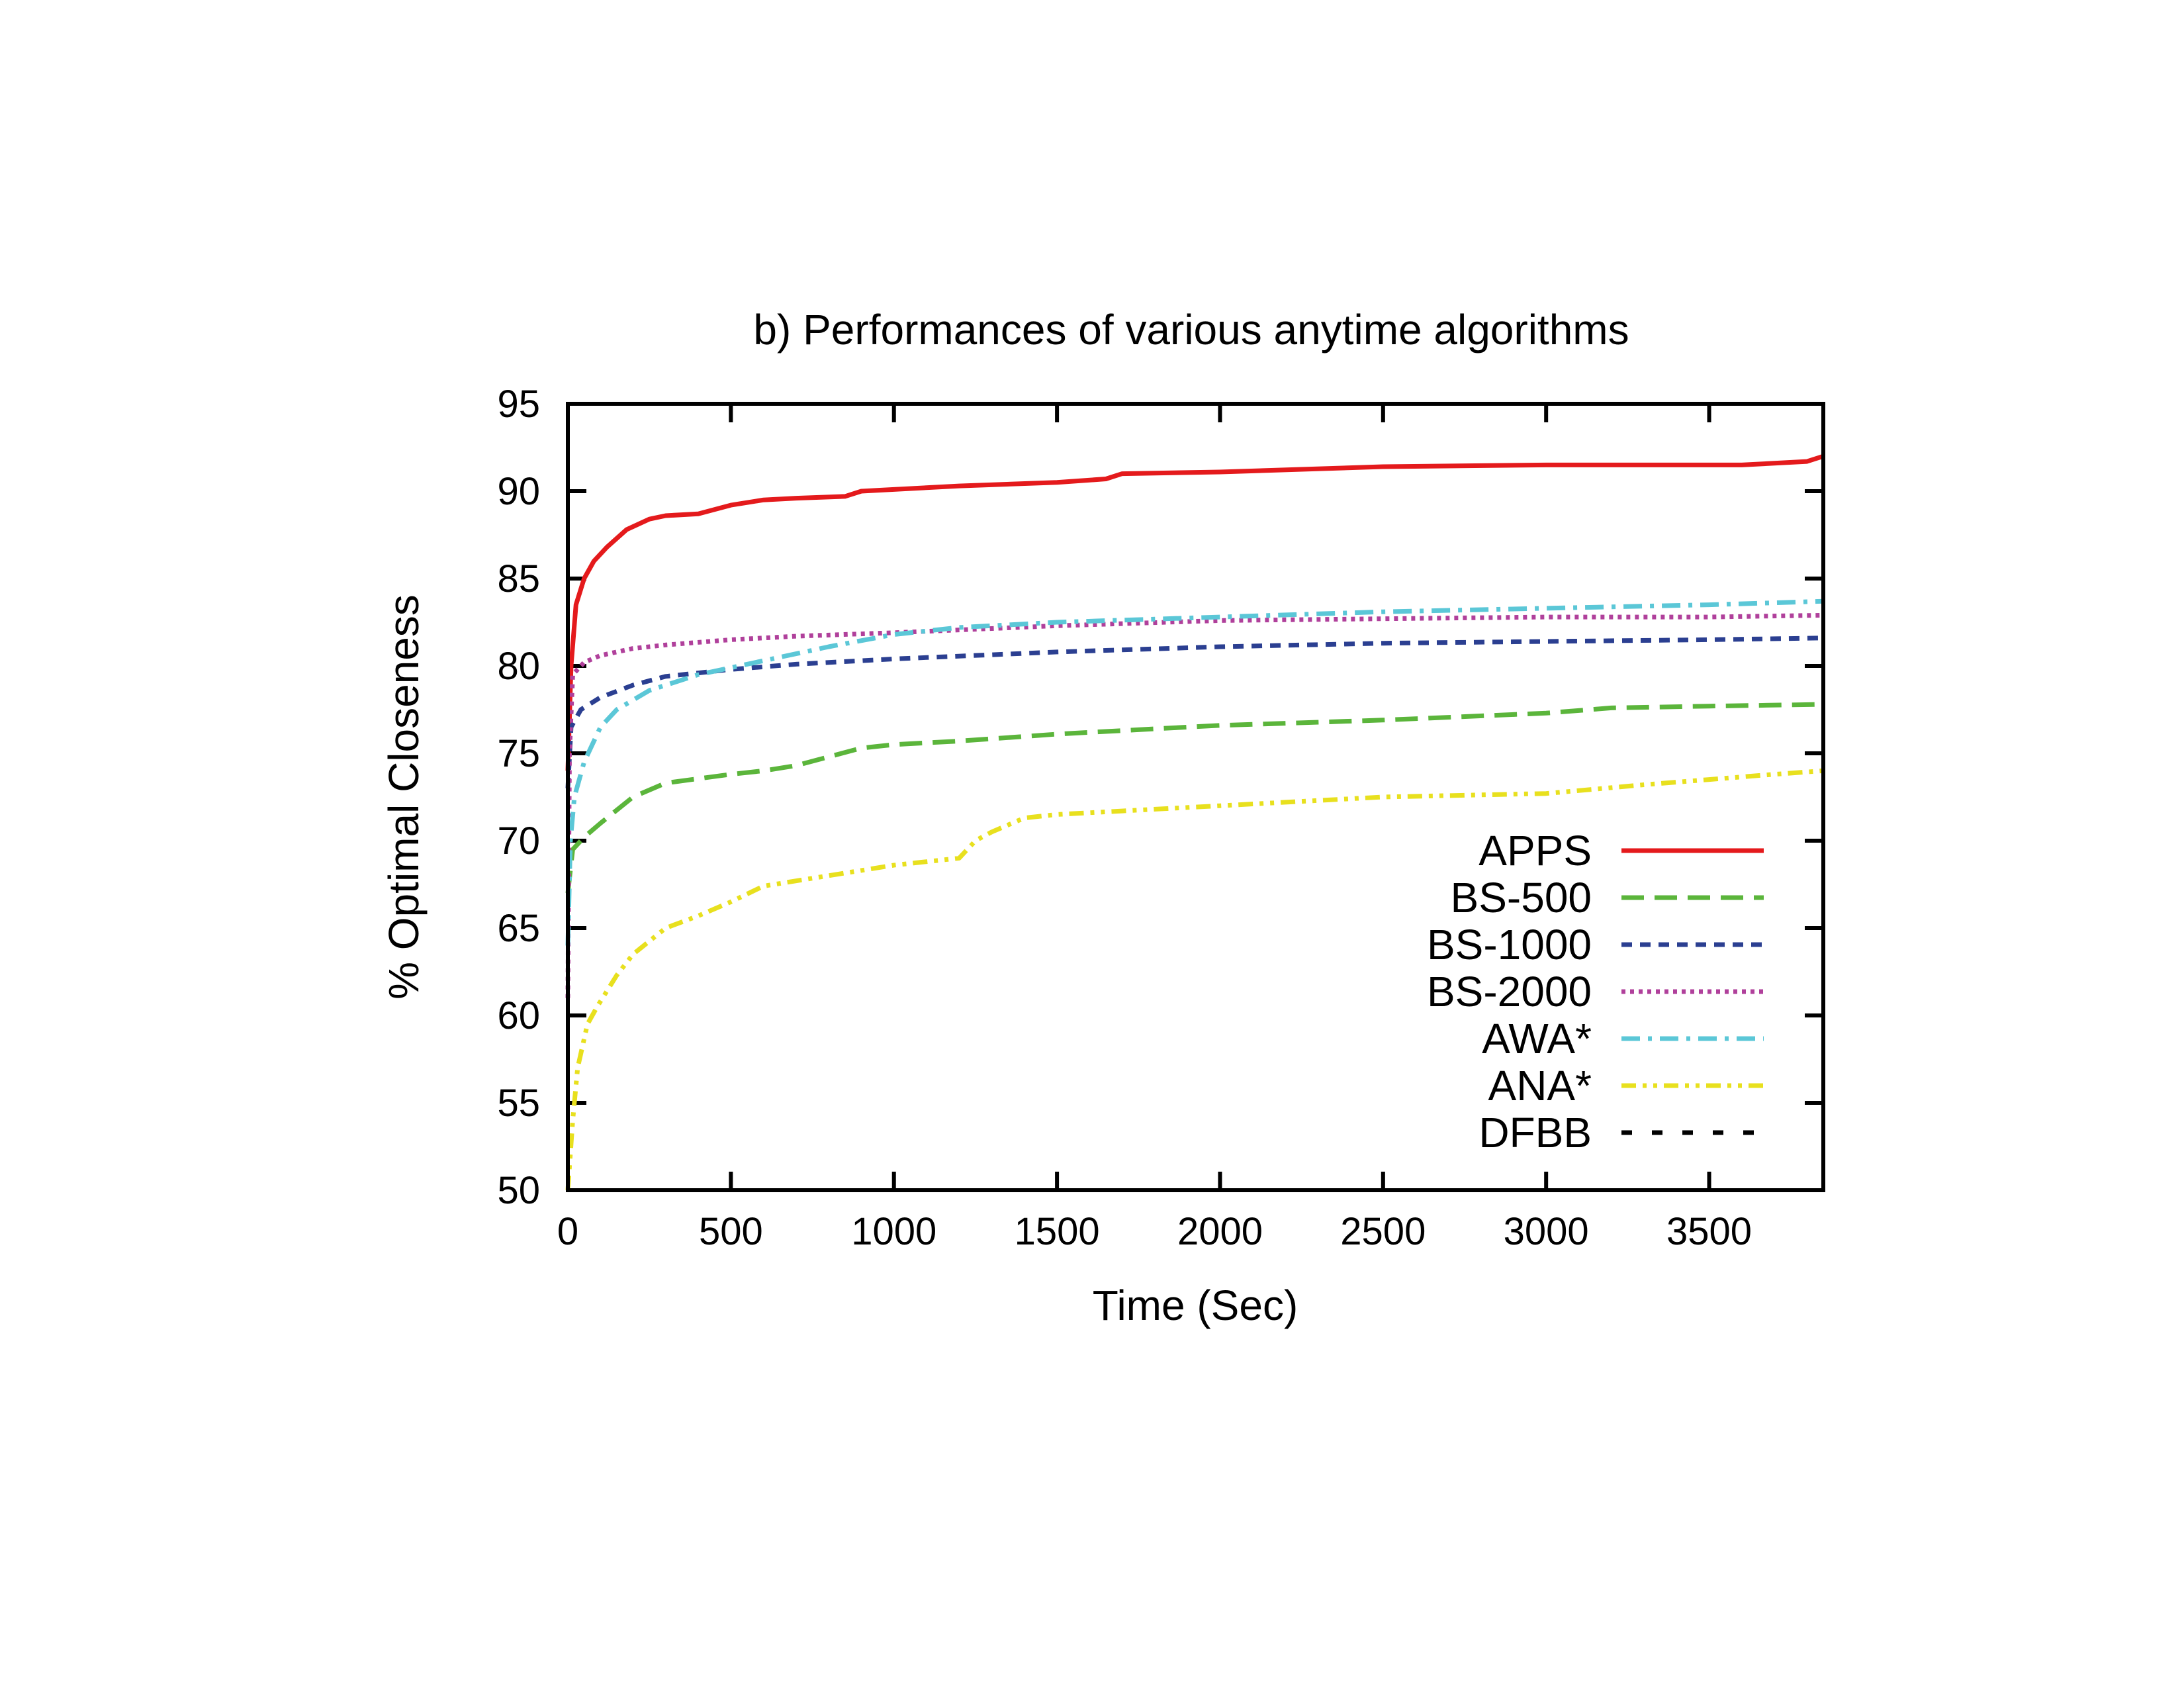 Image resolution: width=2184 pixels, height=1688 pixels. I want to click on y-tick-label: 95, so click(518, 405).